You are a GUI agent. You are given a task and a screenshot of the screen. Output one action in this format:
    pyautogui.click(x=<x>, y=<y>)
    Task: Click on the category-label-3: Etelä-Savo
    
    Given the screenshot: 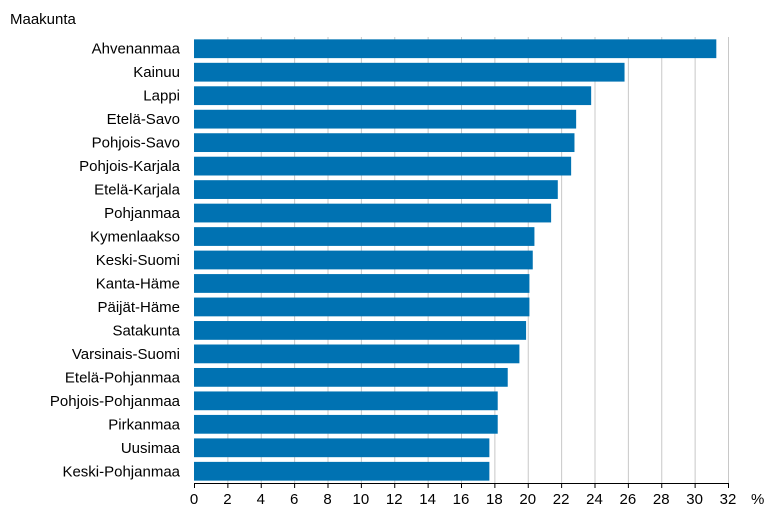 What is the action you would take?
    pyautogui.click(x=143, y=119)
    